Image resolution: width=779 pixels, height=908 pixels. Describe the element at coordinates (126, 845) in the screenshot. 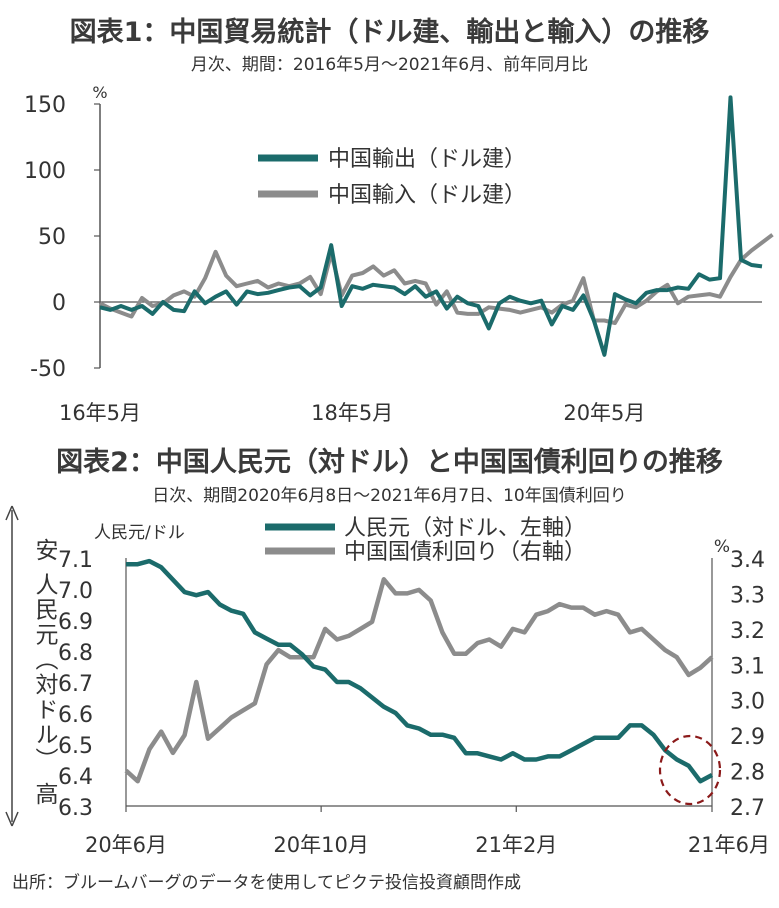

I see `chart2-x-tick-label: 20年6月` at that location.